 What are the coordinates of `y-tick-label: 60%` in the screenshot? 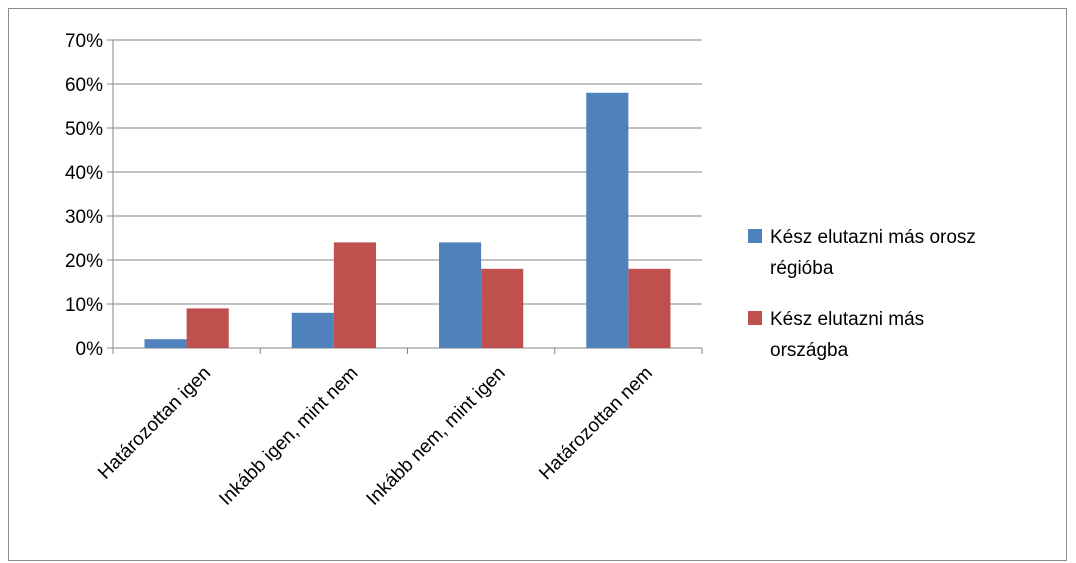 It's located at (84, 85).